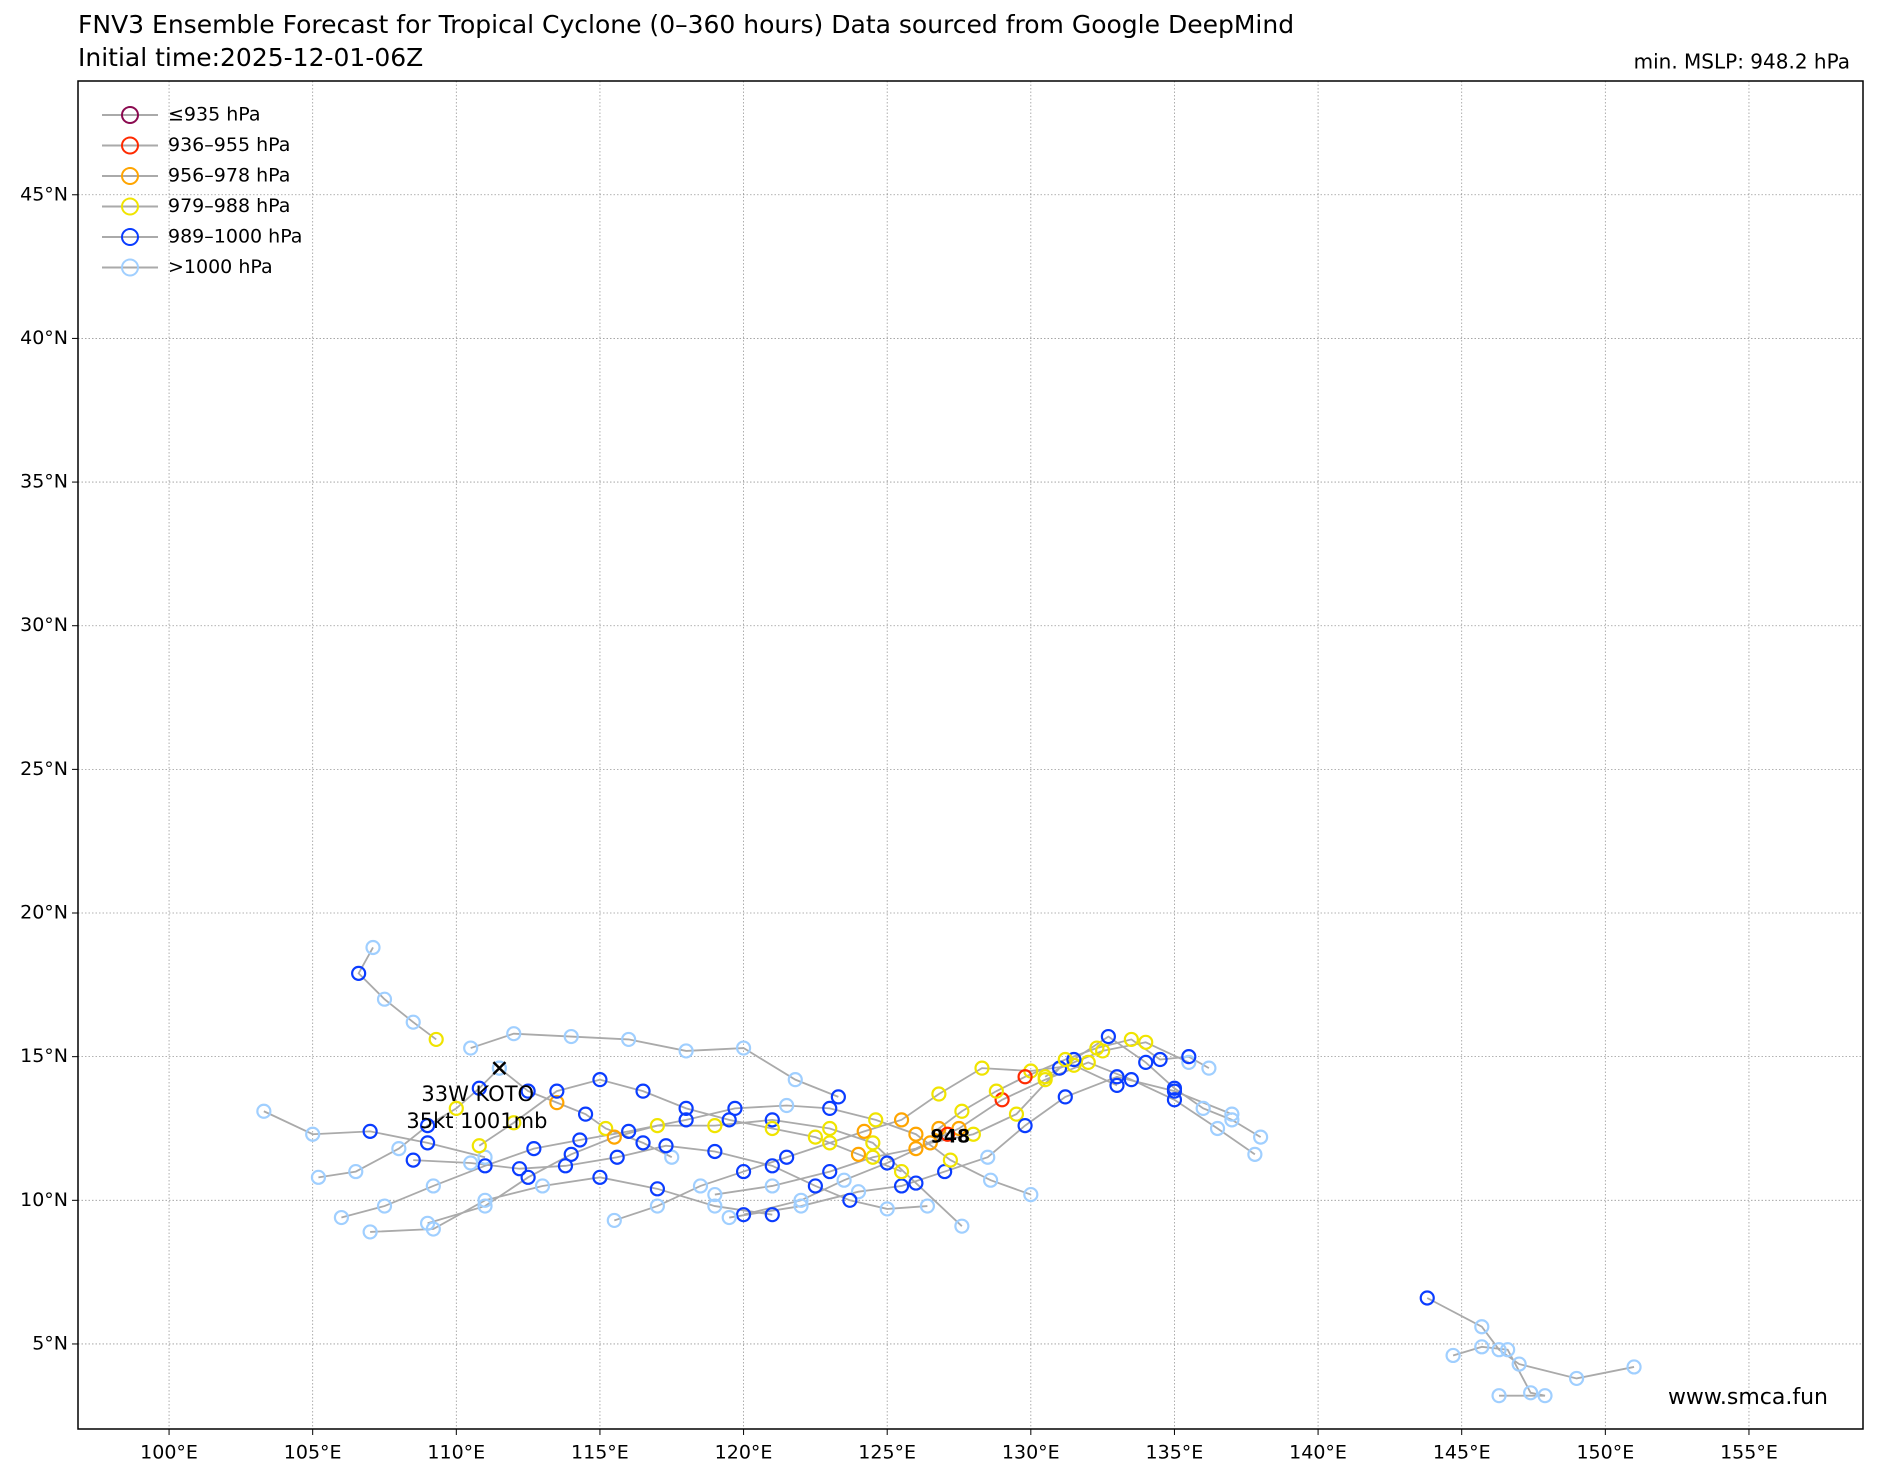 The image size is (1879, 1481). I want to click on x-tick-label: 135°E, so click(1175, 1453).